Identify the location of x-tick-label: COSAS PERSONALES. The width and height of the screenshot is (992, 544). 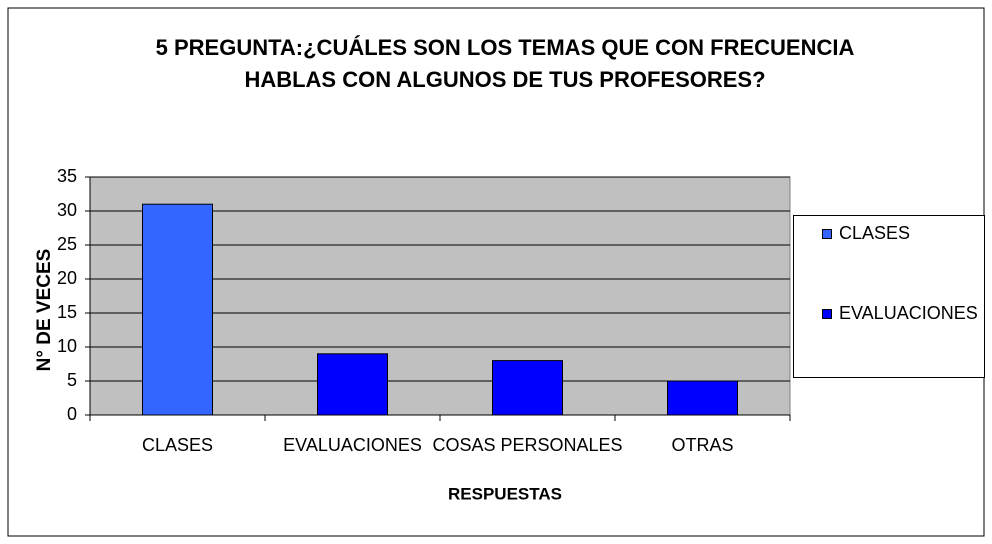
(527, 445).